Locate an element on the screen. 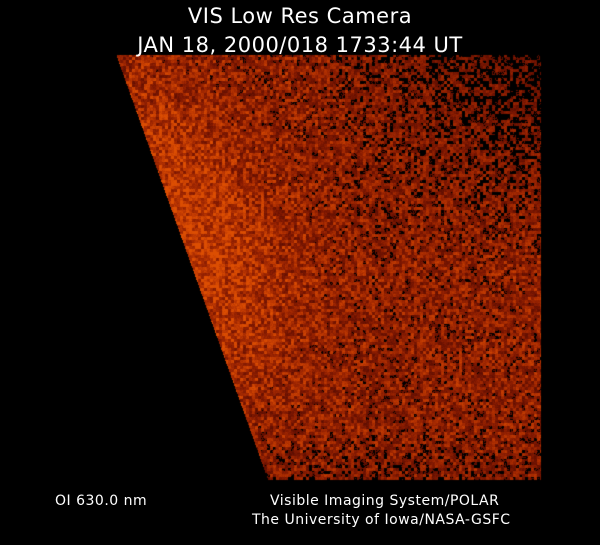  filter-wavelength: OI 630.0 nm is located at coordinates (101, 501).